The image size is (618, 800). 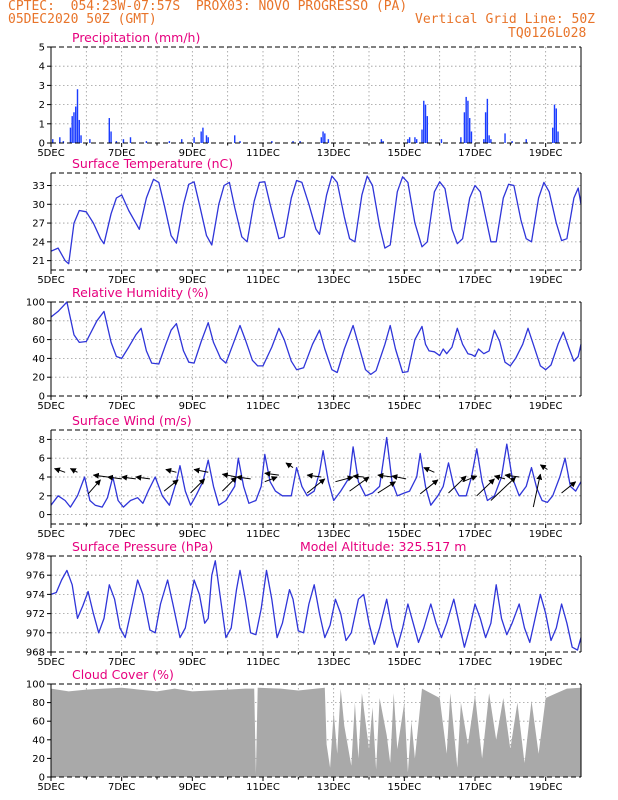 I want to click on ytick-label: 21, so click(x=38, y=261).